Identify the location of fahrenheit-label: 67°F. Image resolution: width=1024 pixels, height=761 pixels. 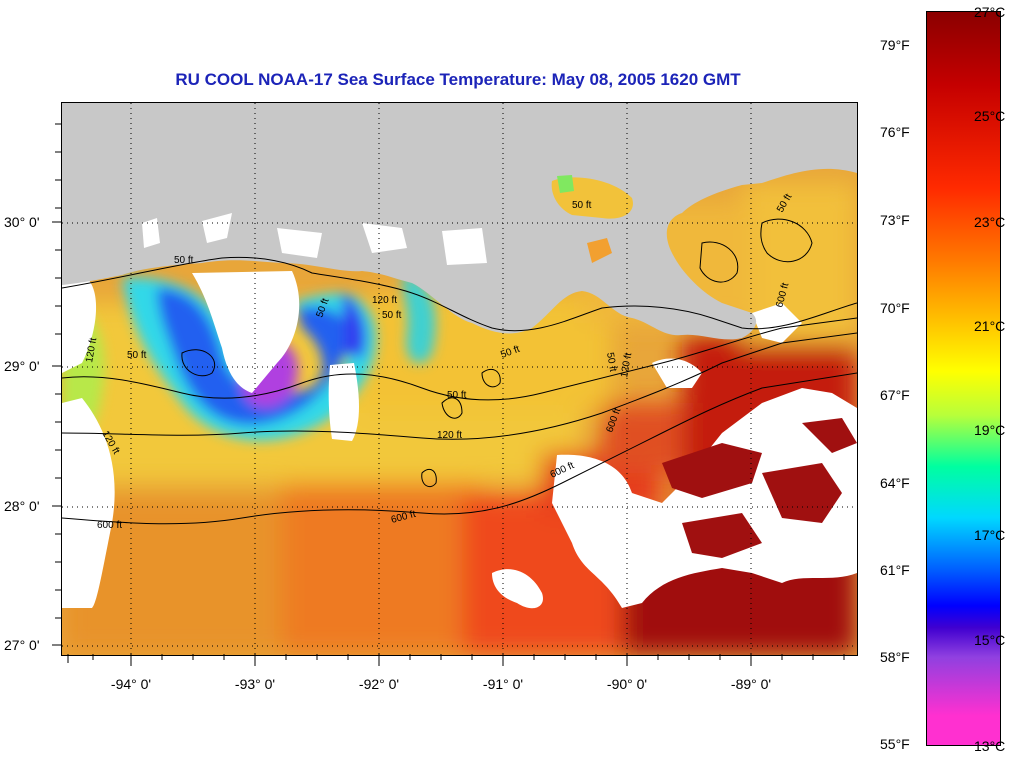
(895, 395).